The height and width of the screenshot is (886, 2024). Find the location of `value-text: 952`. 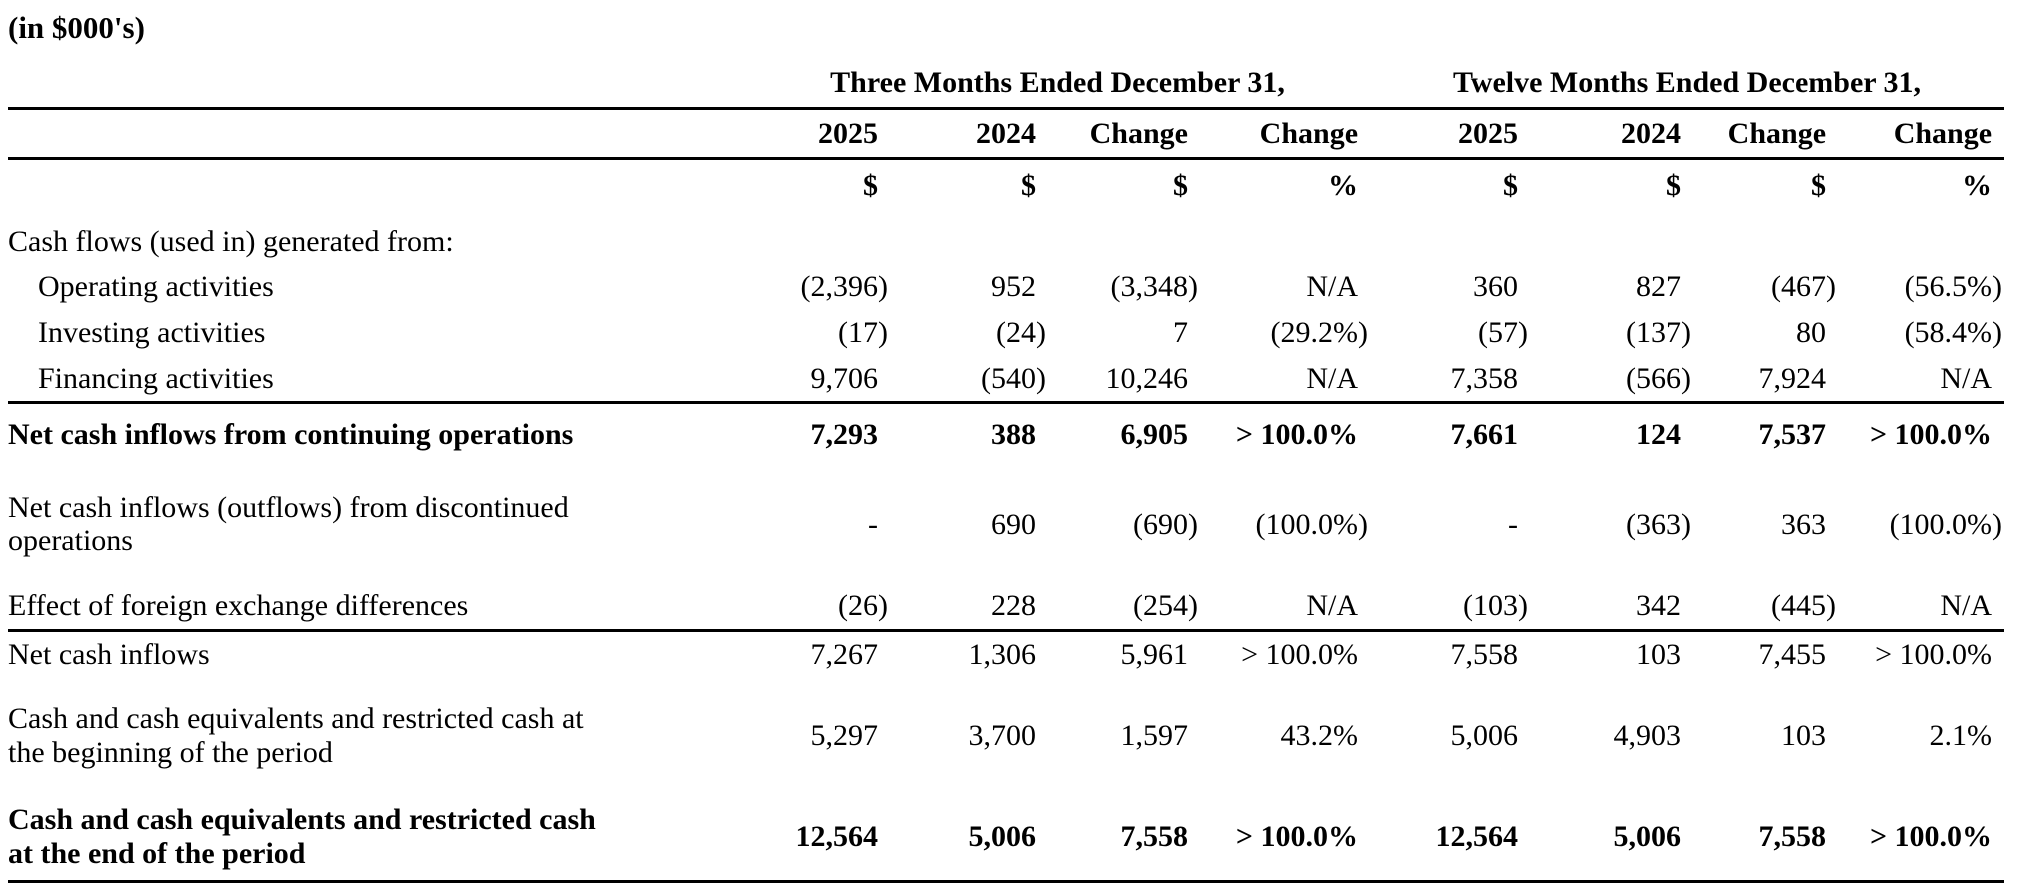

value-text: 952 is located at coordinates (1013, 287).